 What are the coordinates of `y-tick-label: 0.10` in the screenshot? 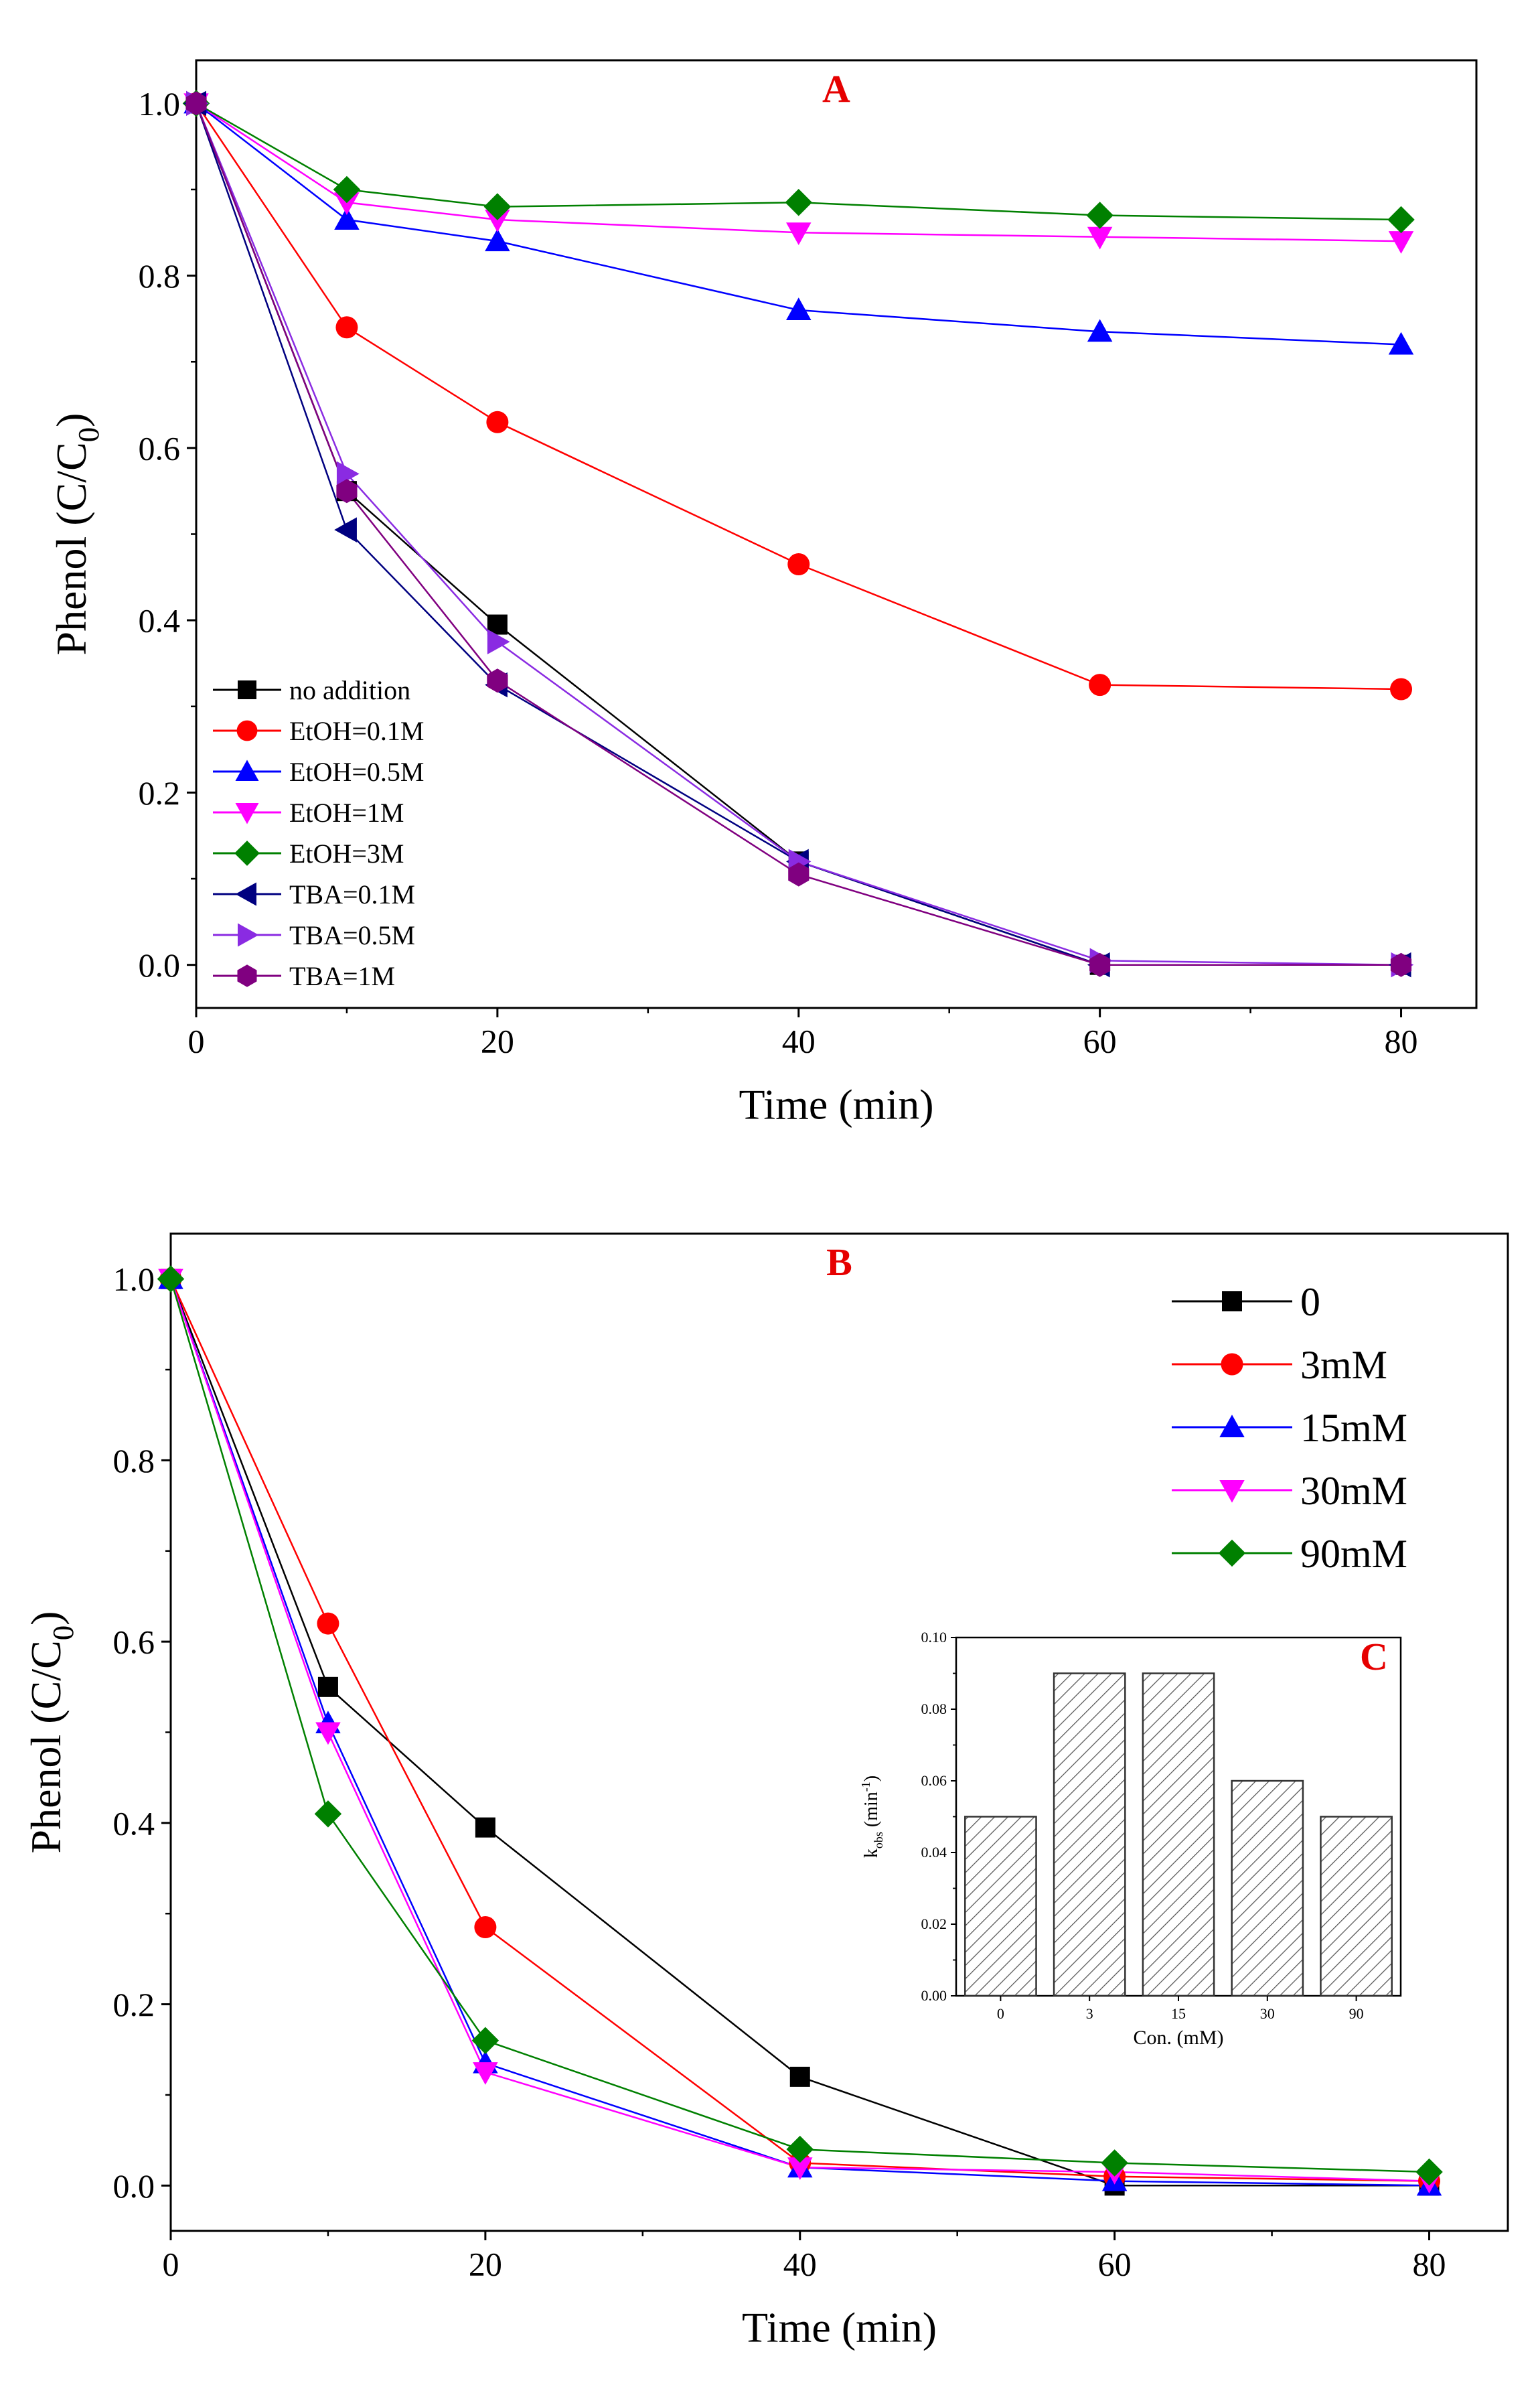 It's located at (934, 1638).